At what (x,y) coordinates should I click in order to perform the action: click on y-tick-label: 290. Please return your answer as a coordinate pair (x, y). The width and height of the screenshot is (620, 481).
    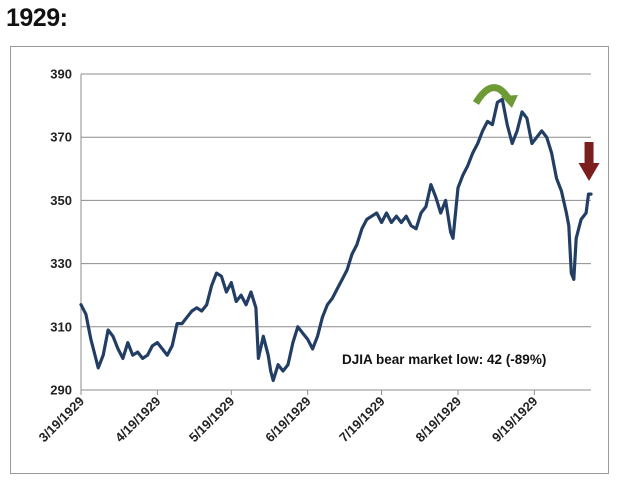
    Looking at the image, I should click on (61, 390).